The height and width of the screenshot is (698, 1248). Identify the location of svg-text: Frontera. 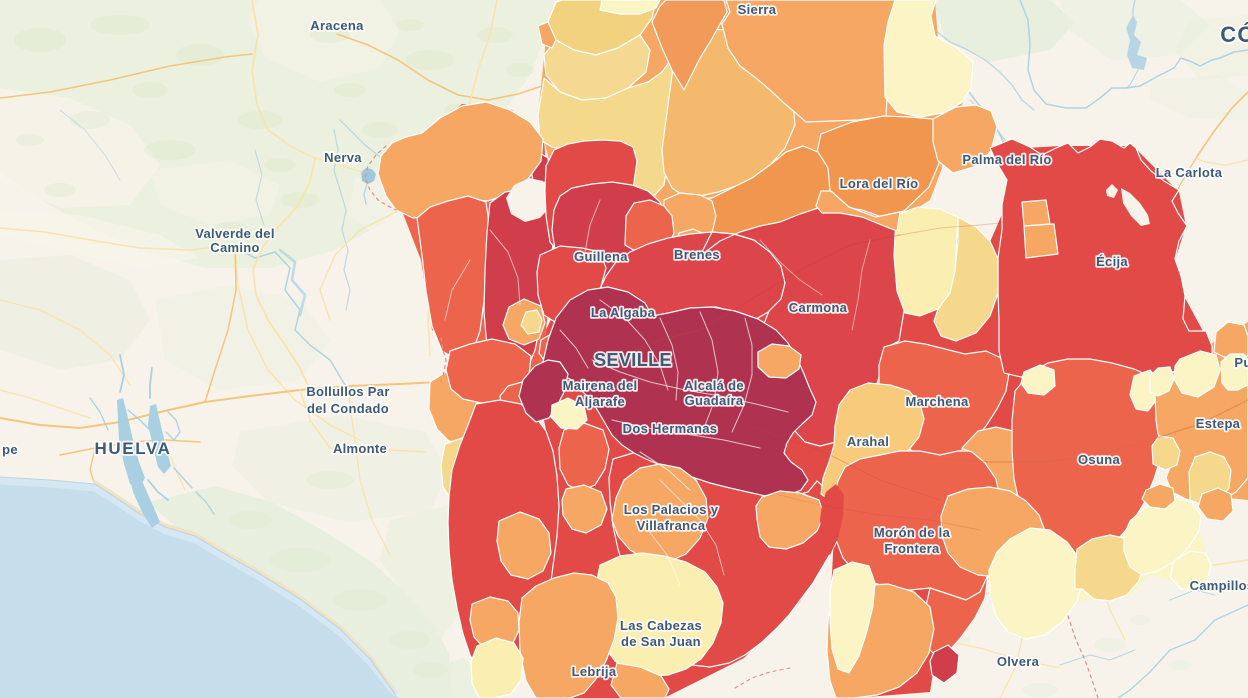
(912, 548).